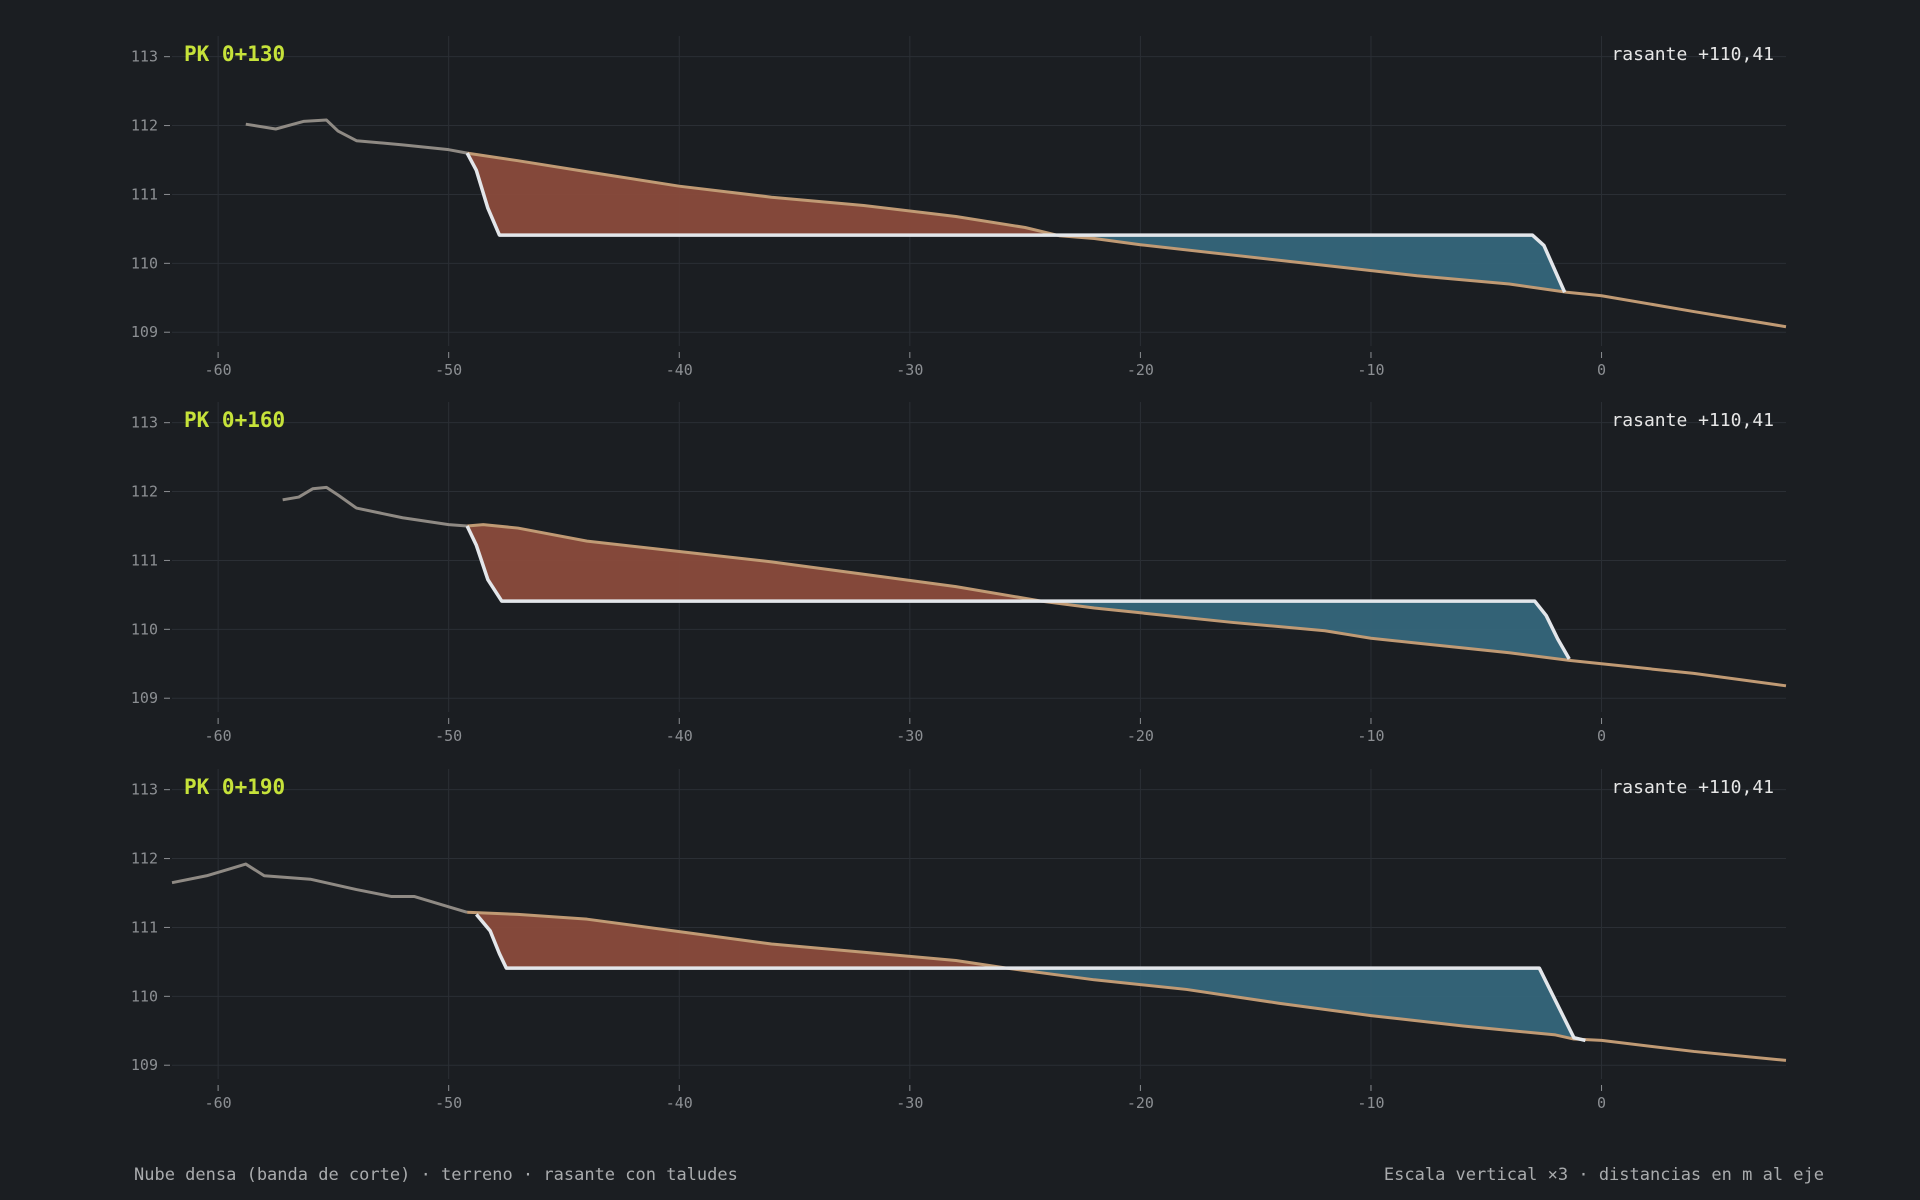 The image size is (1920, 1200). I want to click on section-pk-label: PK 0+160, so click(234, 420).